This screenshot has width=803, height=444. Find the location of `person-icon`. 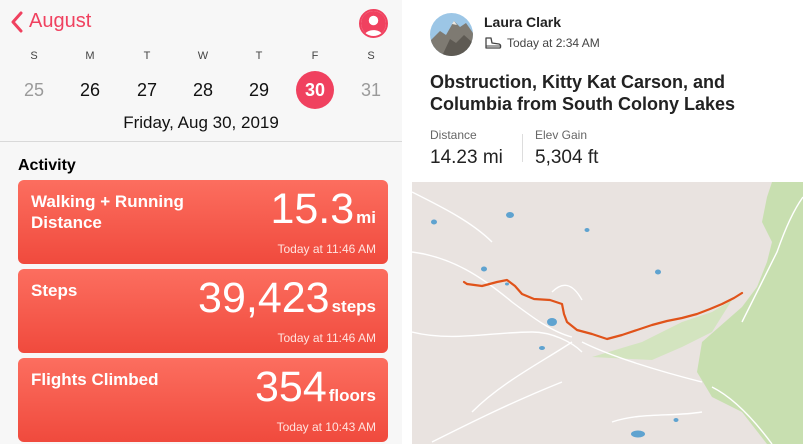

person-icon is located at coordinates (373, 23).